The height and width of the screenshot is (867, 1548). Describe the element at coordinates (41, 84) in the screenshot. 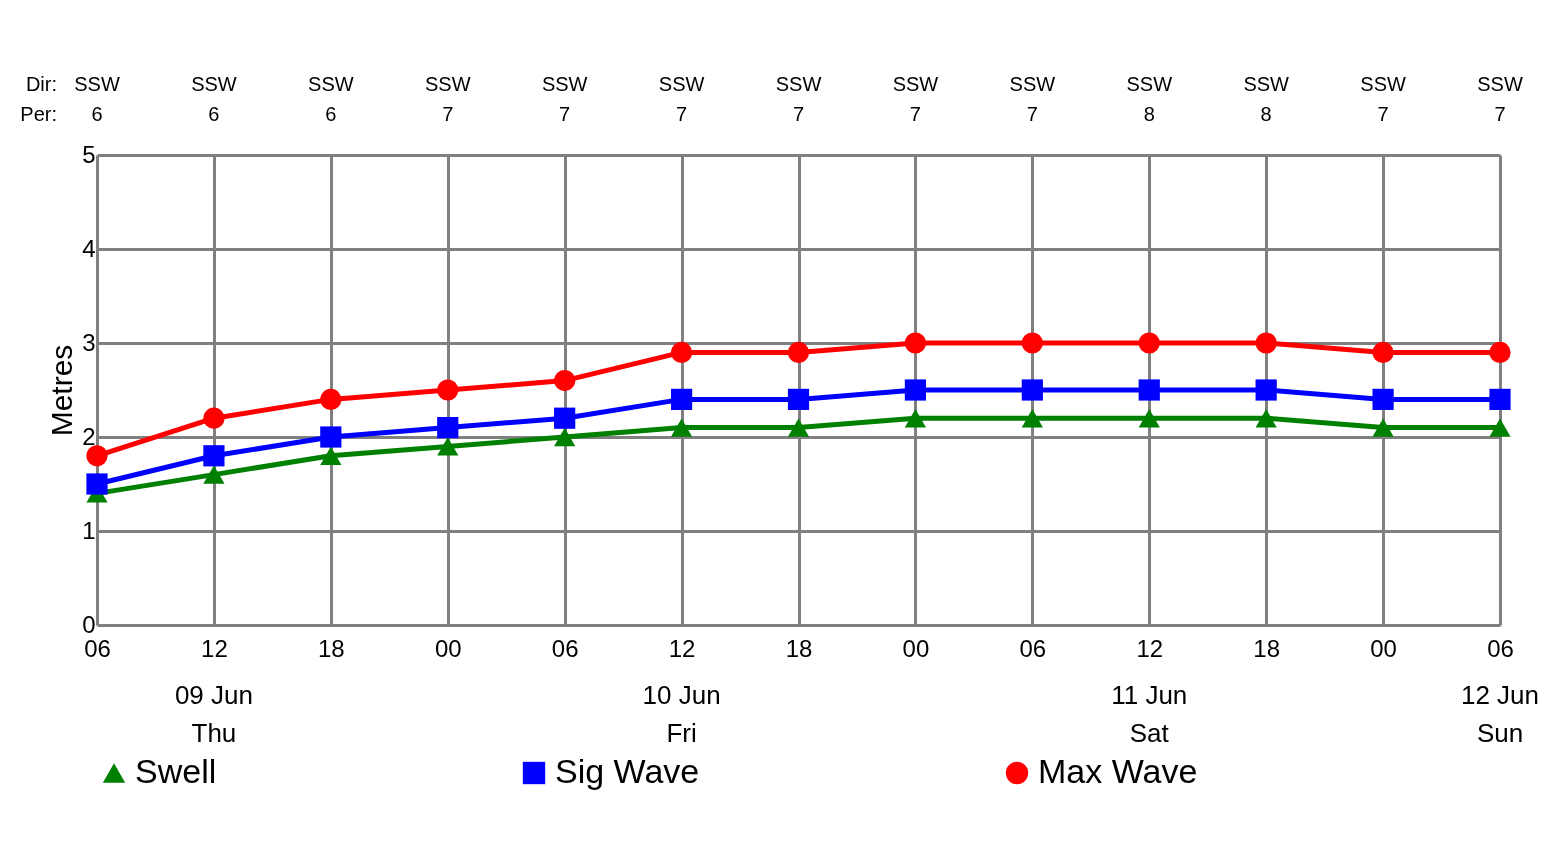

I see `text: Dir:` at that location.